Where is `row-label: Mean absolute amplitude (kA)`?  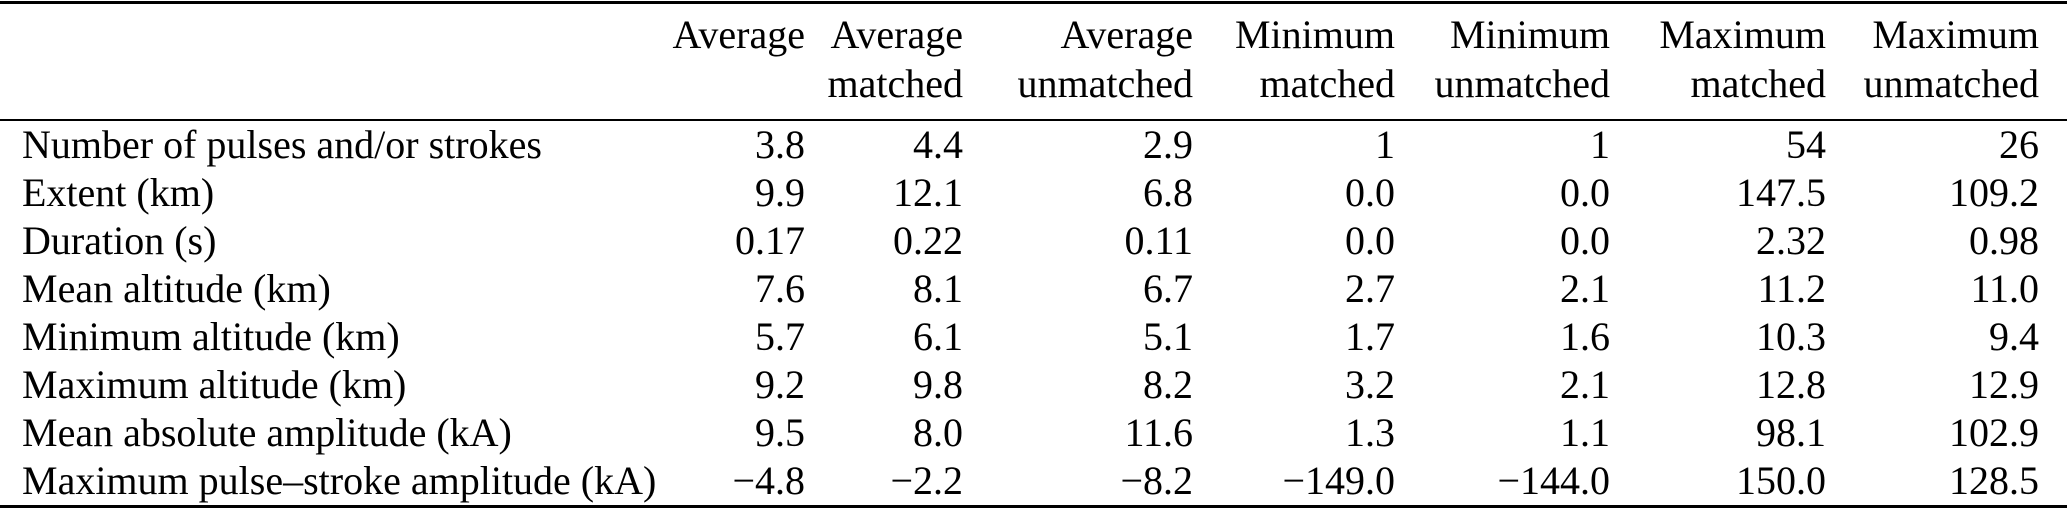 row-label: Mean absolute amplitude (kA) is located at coordinates (267, 432).